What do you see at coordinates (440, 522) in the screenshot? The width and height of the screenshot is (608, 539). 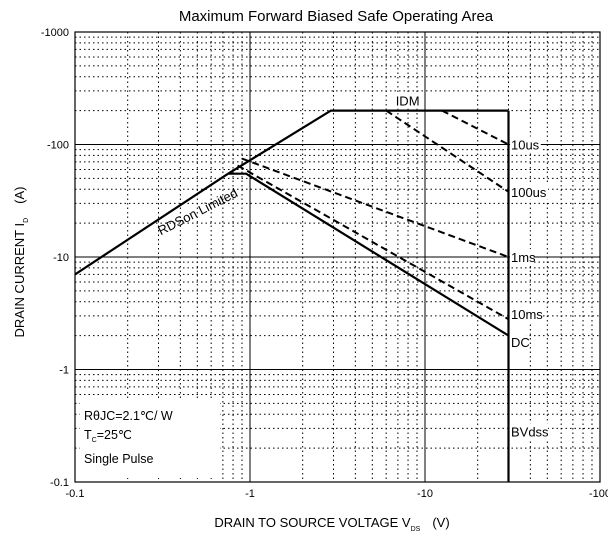 I see `x-axis-label-unit: (V)` at bounding box center [440, 522].